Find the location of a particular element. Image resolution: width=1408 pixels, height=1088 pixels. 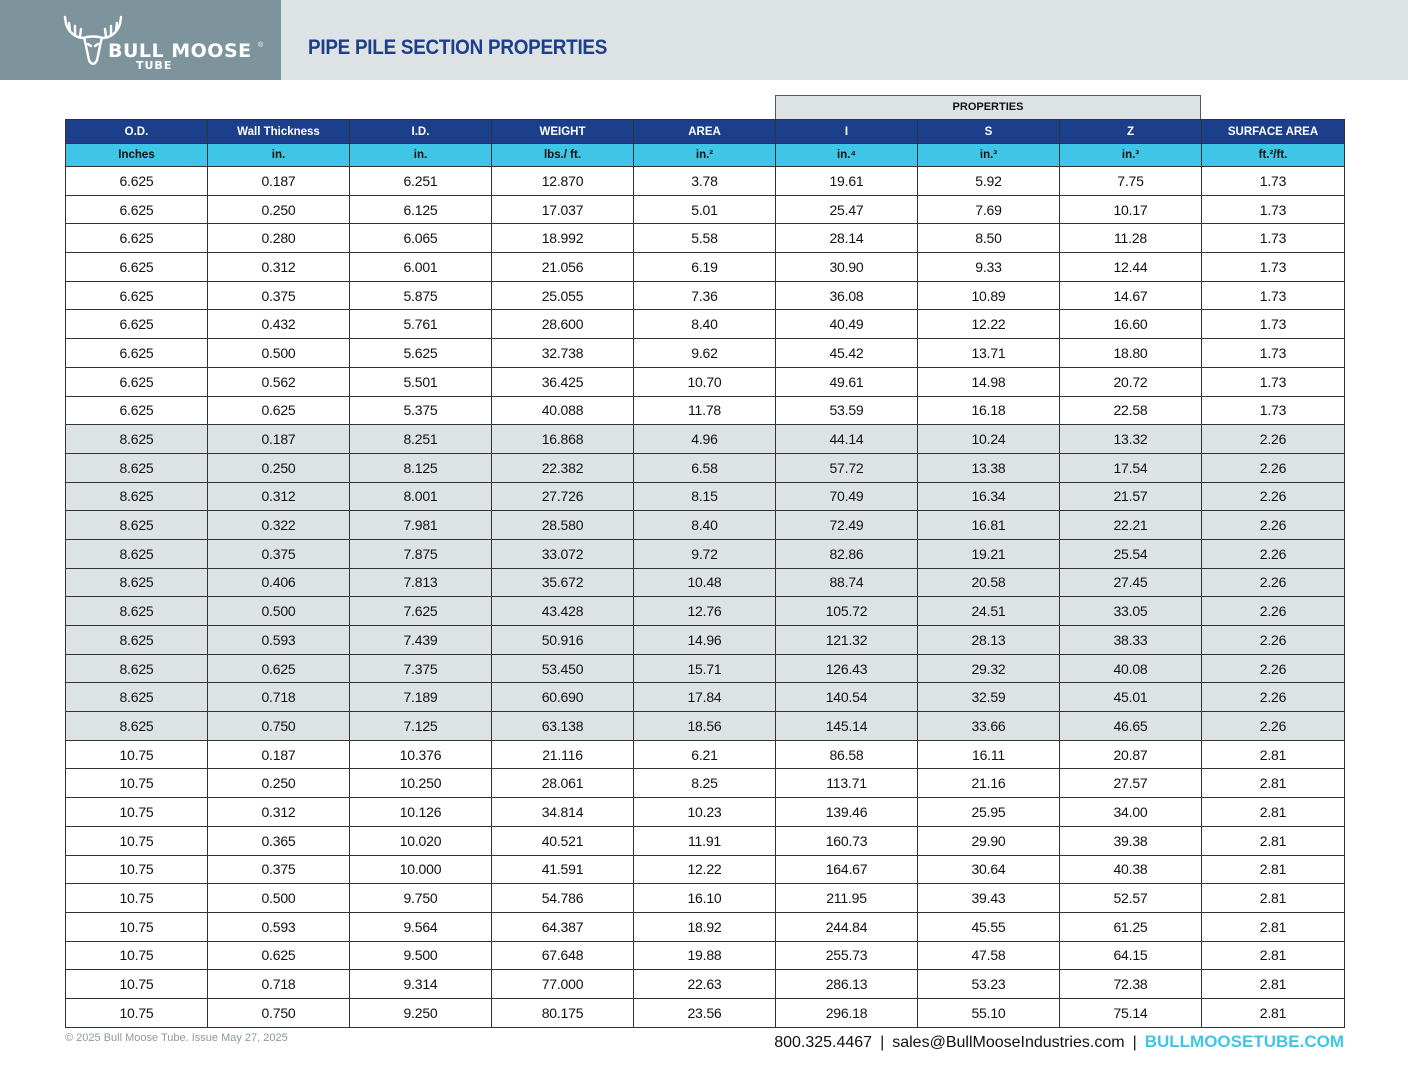

table-cell: 10.23 is located at coordinates (704, 812).